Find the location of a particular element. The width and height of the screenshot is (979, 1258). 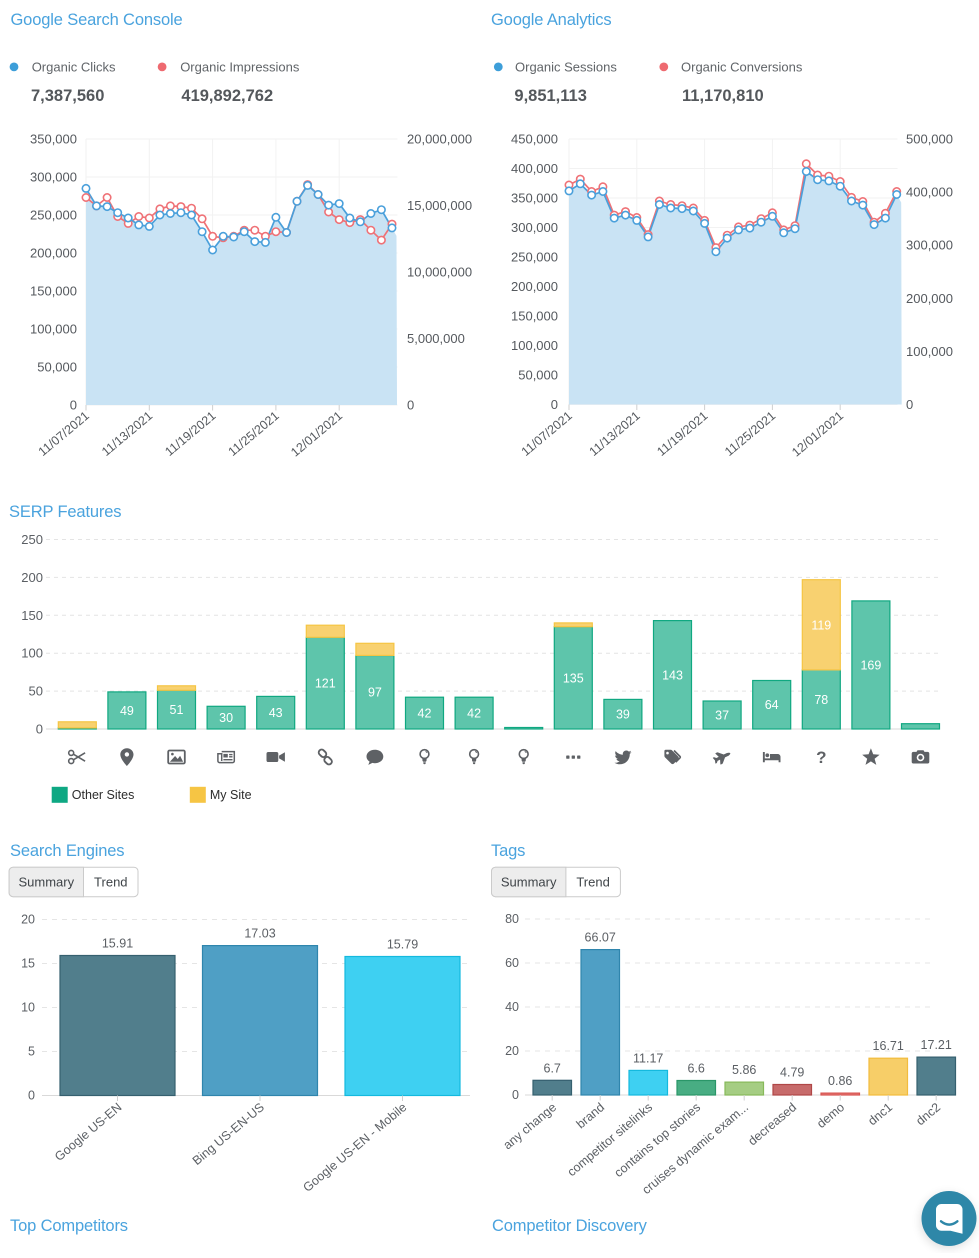

svg-text: 49 is located at coordinates (127, 711).